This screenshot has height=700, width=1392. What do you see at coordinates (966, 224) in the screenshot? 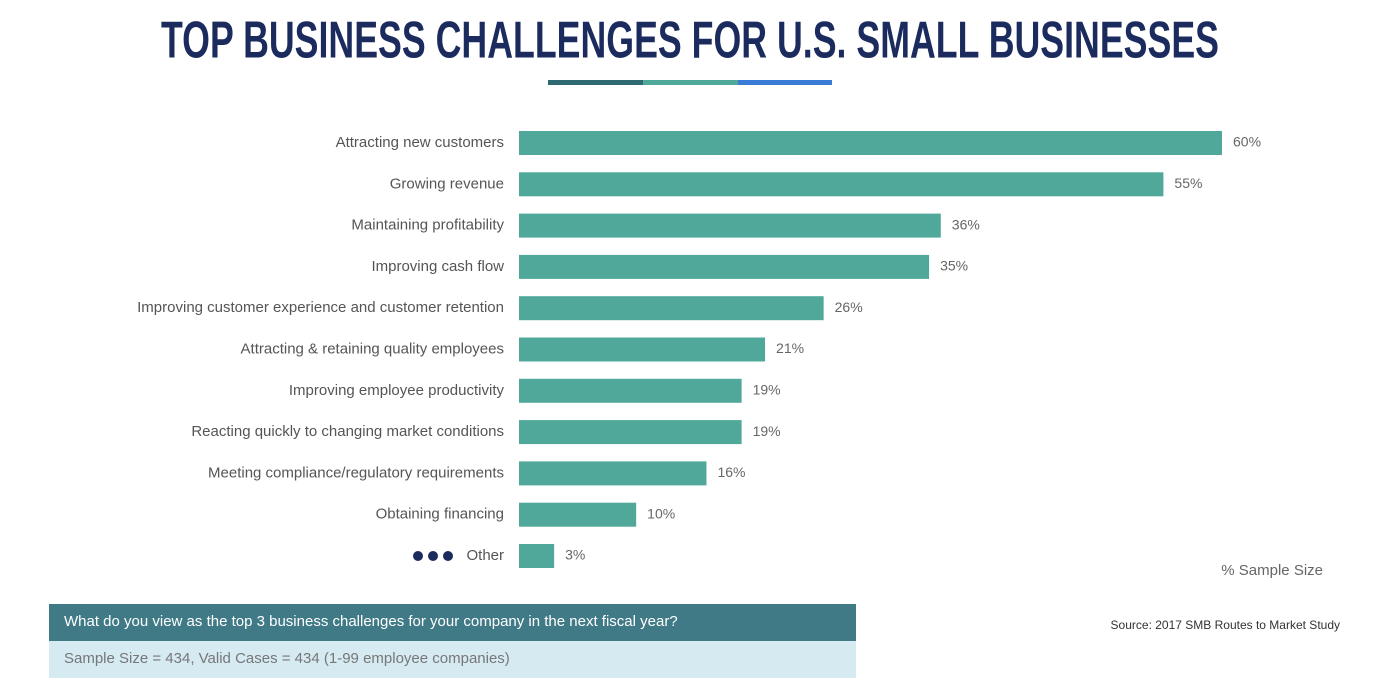
I see `value-label: 36%` at bounding box center [966, 224].